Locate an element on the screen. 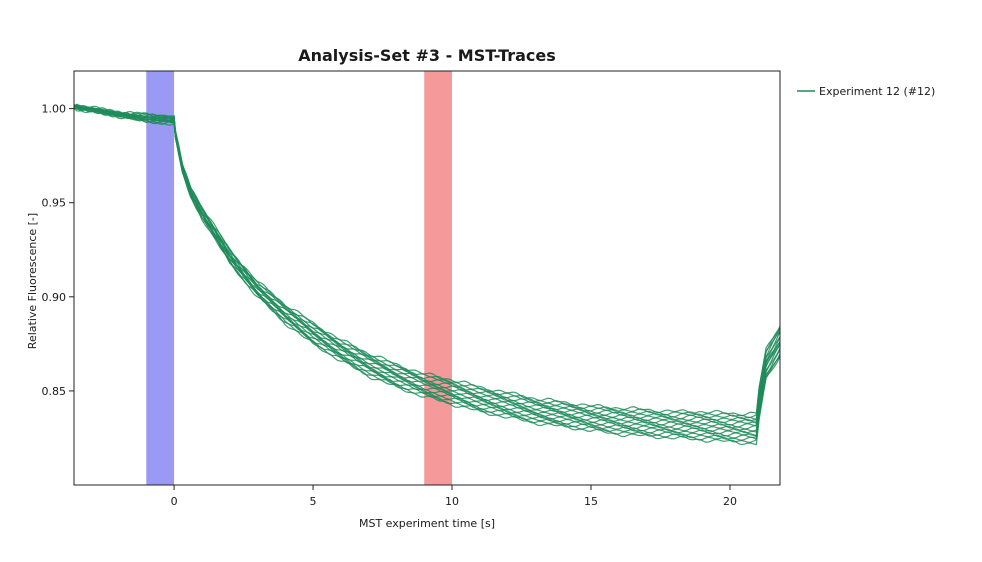 Image resolution: width=982 pixels, height=562 pixels. highlight-region-cold is located at coordinates (160, 278).